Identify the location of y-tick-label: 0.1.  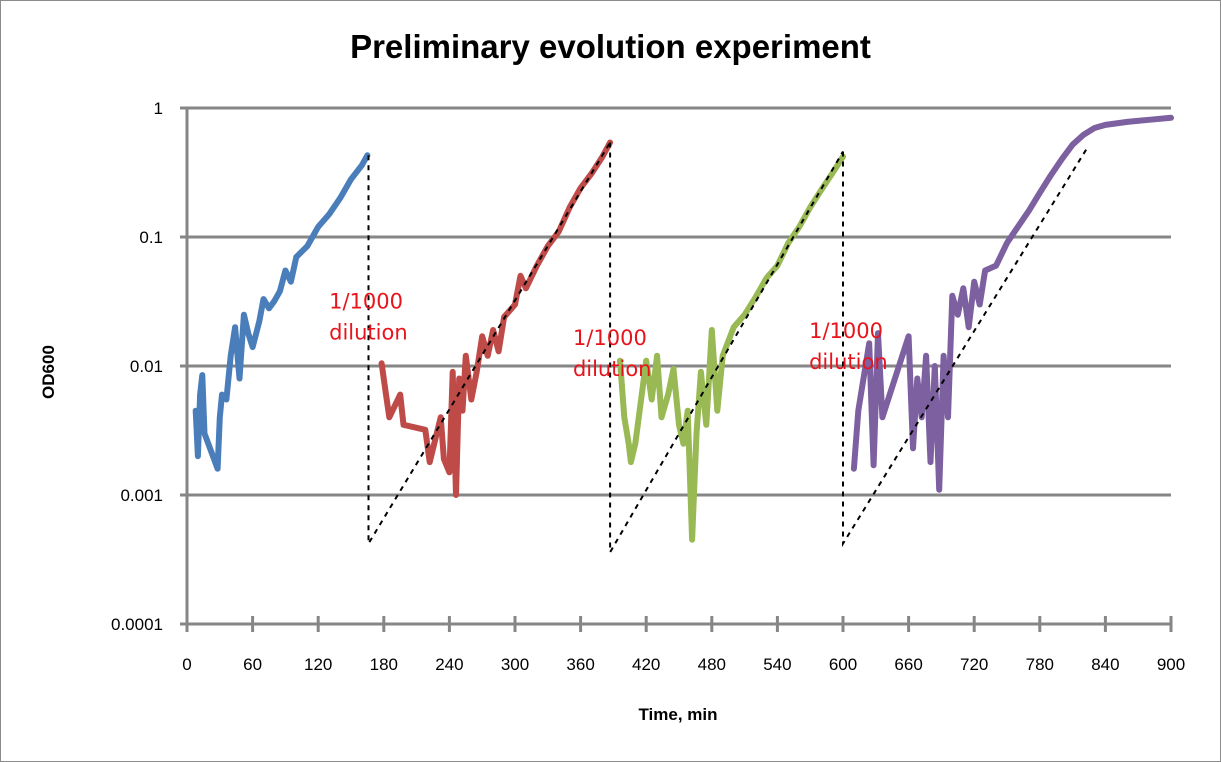
(151, 237).